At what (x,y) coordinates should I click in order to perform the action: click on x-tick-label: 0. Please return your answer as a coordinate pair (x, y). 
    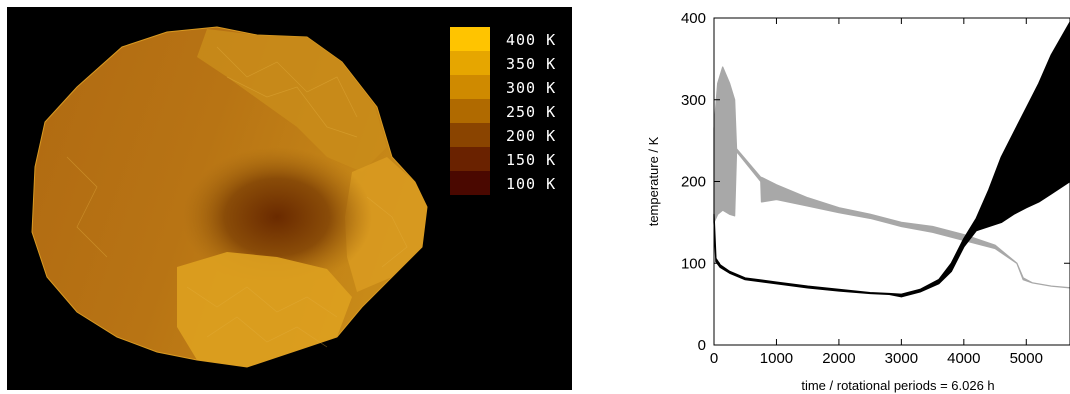
    Looking at the image, I should click on (714, 358).